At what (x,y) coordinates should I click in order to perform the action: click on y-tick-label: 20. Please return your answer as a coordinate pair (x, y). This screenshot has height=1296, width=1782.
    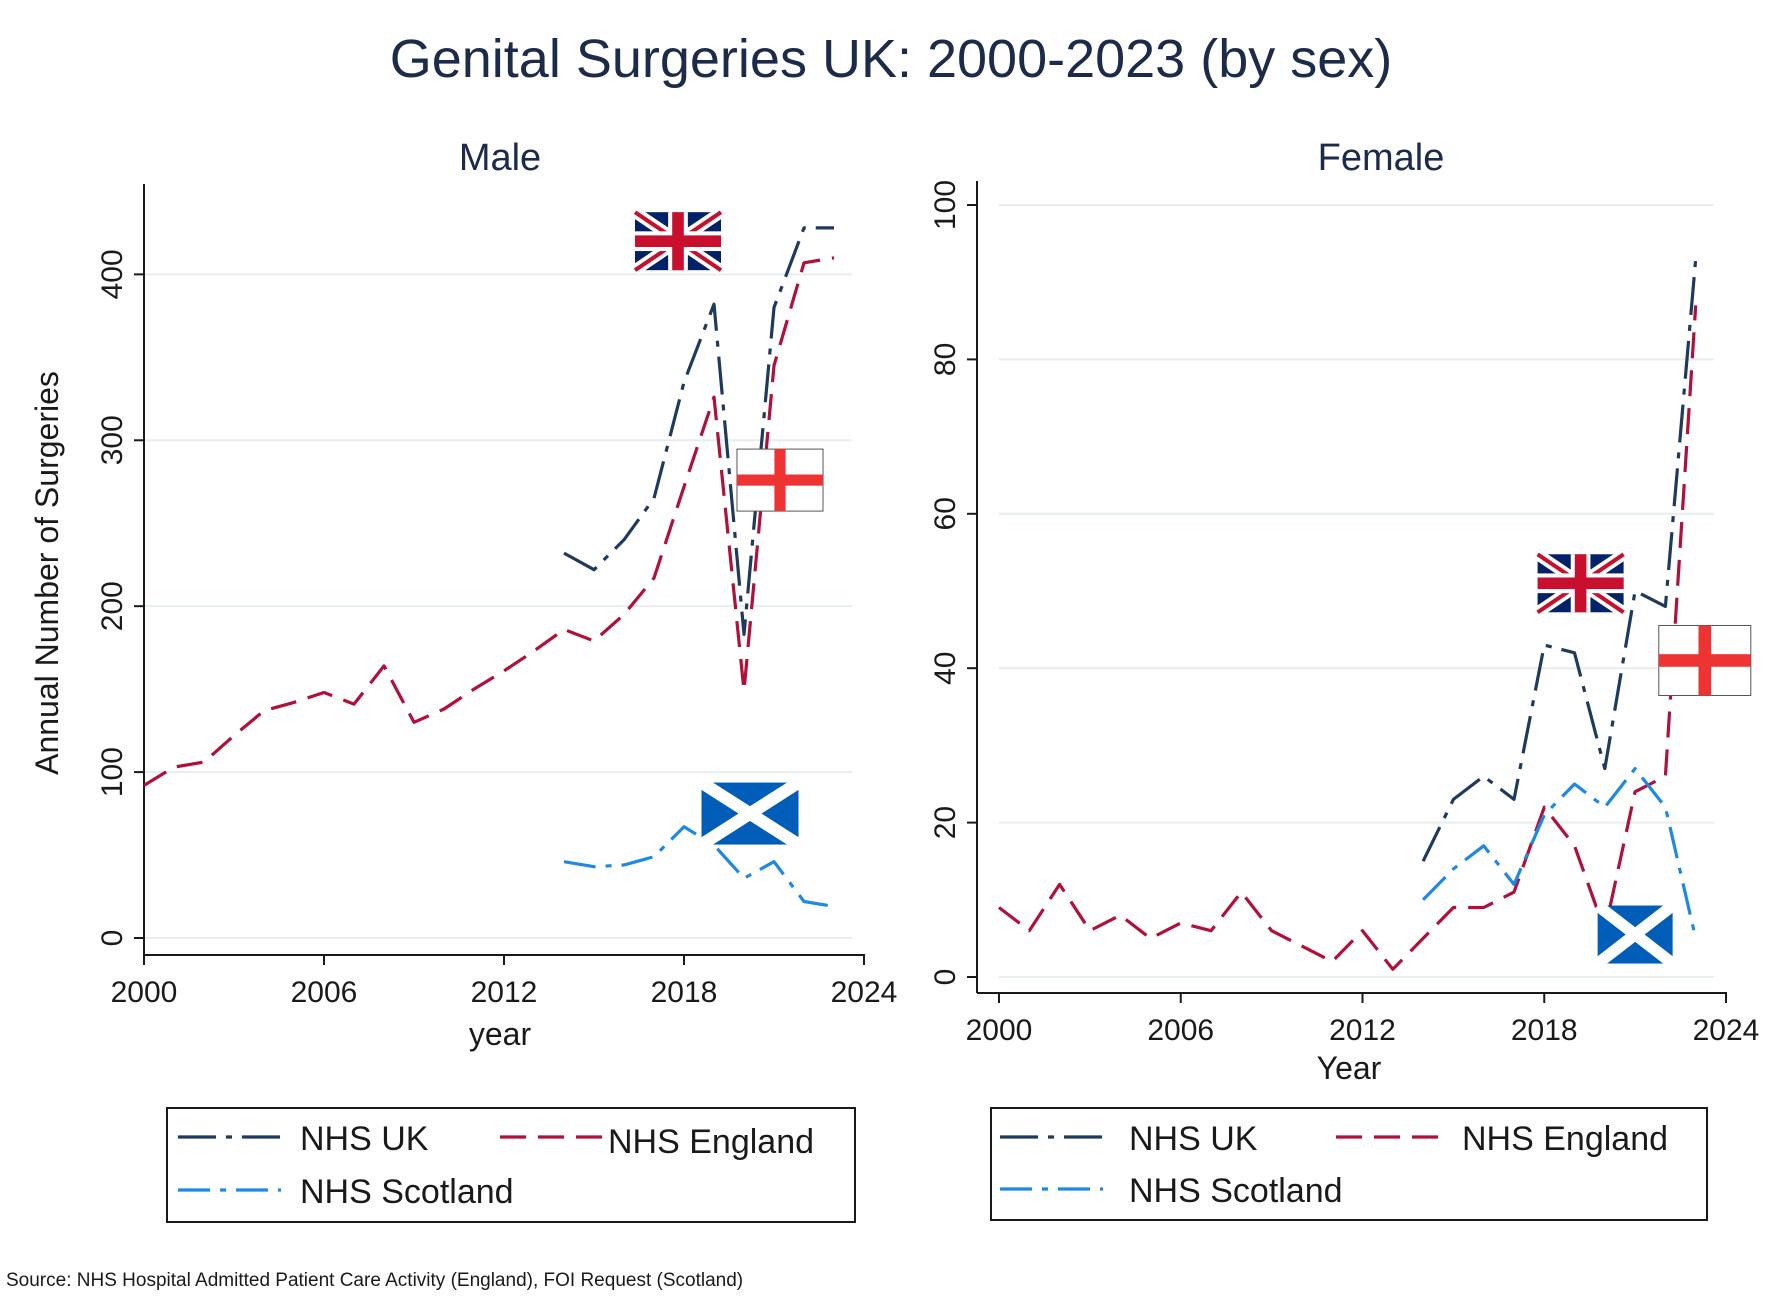
    Looking at the image, I should click on (945, 822).